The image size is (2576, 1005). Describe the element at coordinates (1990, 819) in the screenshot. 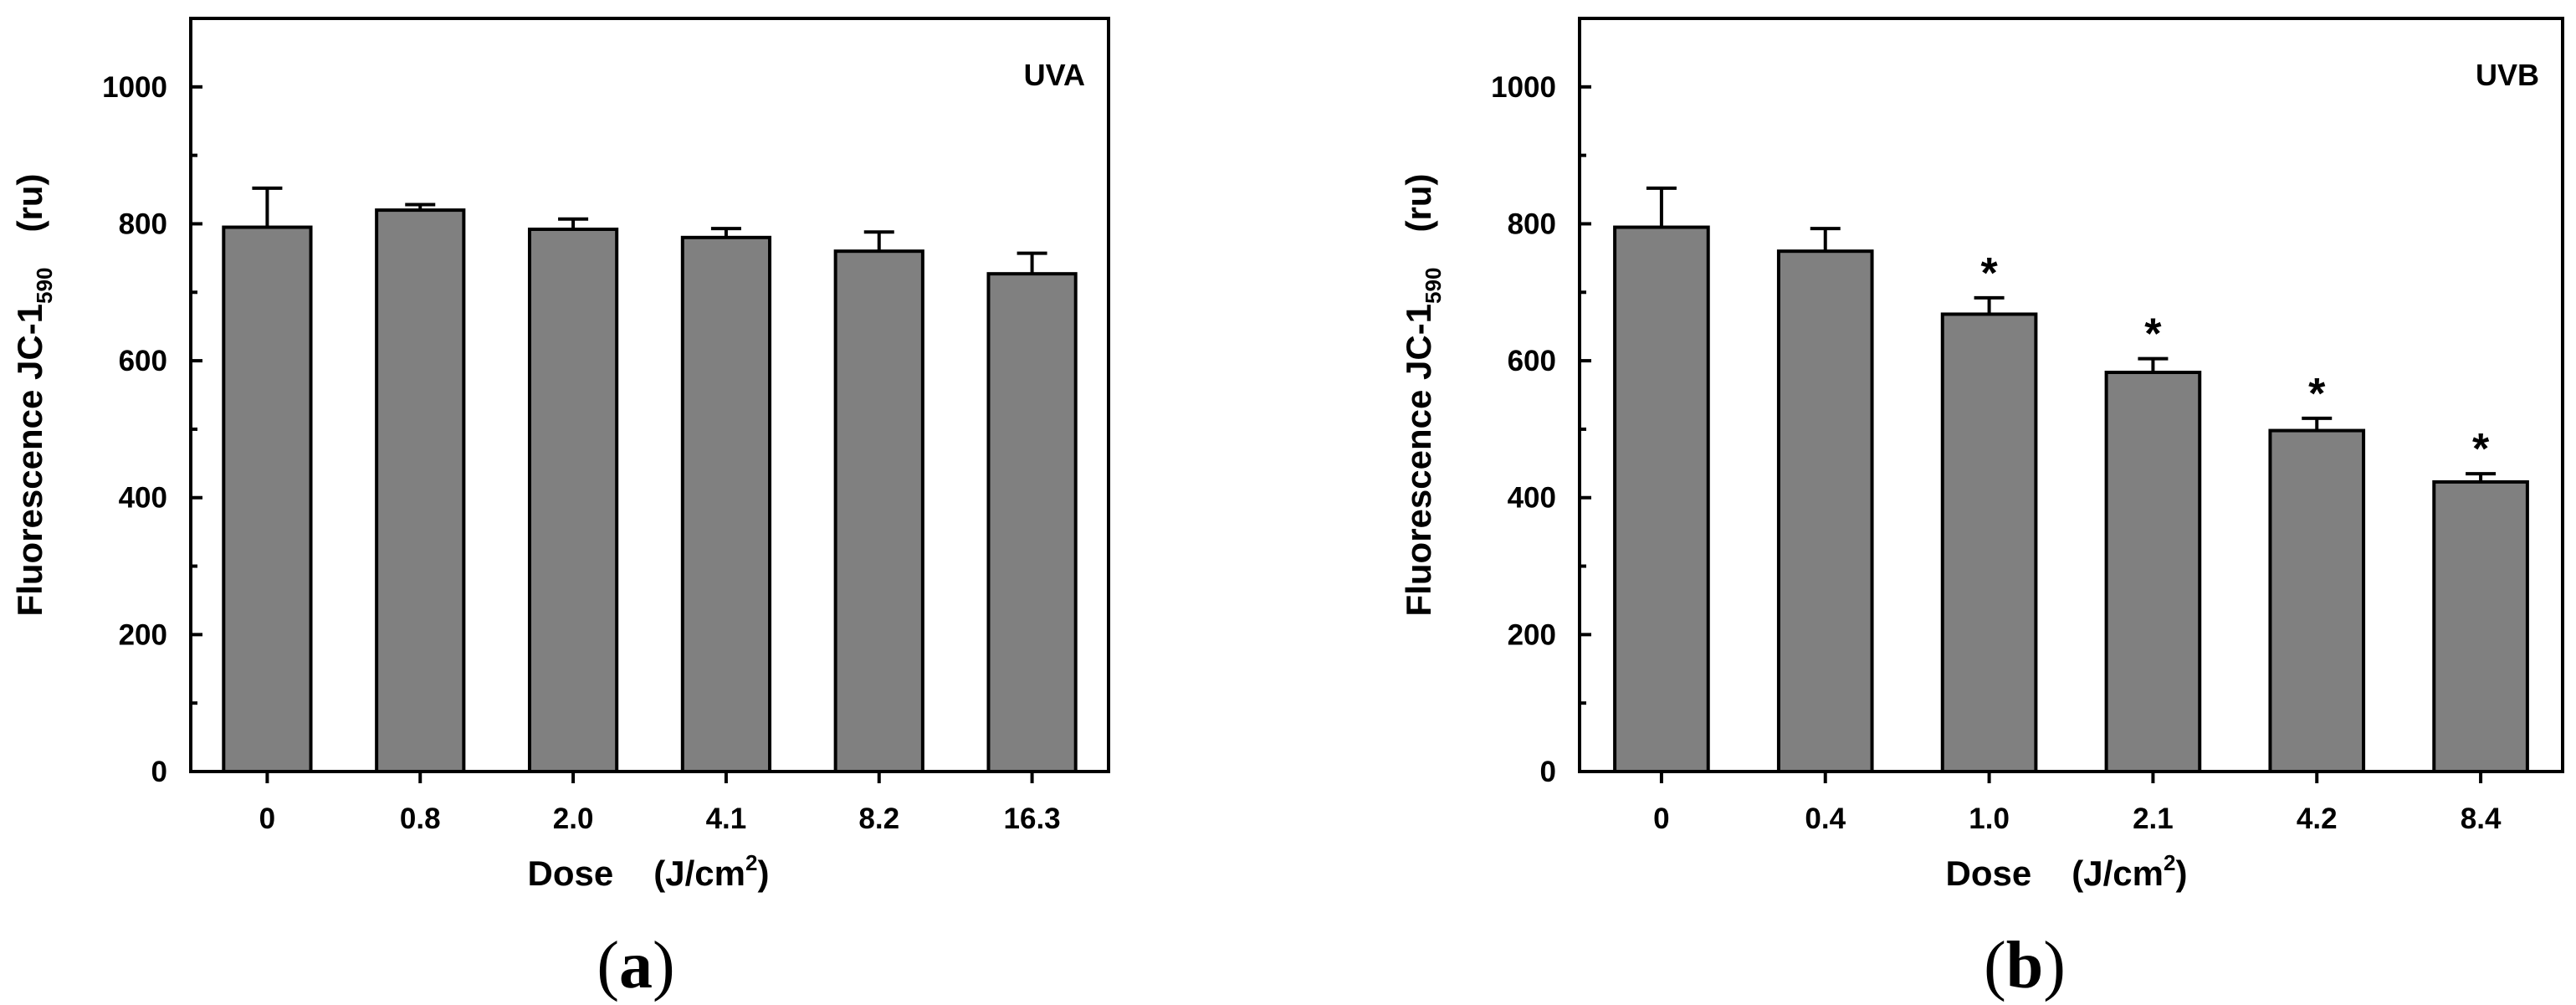

I see `x-tick-label: 1.0` at that location.